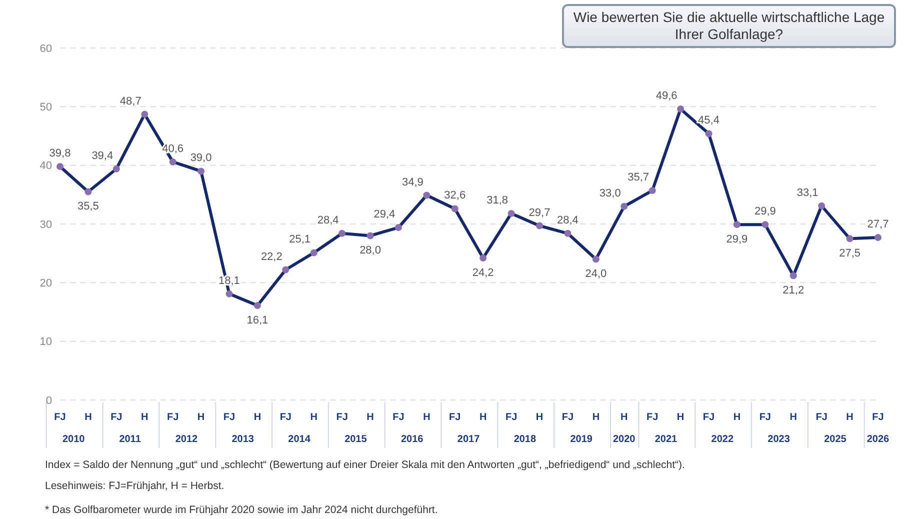 This screenshot has height=519, width=904. What do you see at coordinates (722, 439) in the screenshot?
I see `text: 2022` at bounding box center [722, 439].